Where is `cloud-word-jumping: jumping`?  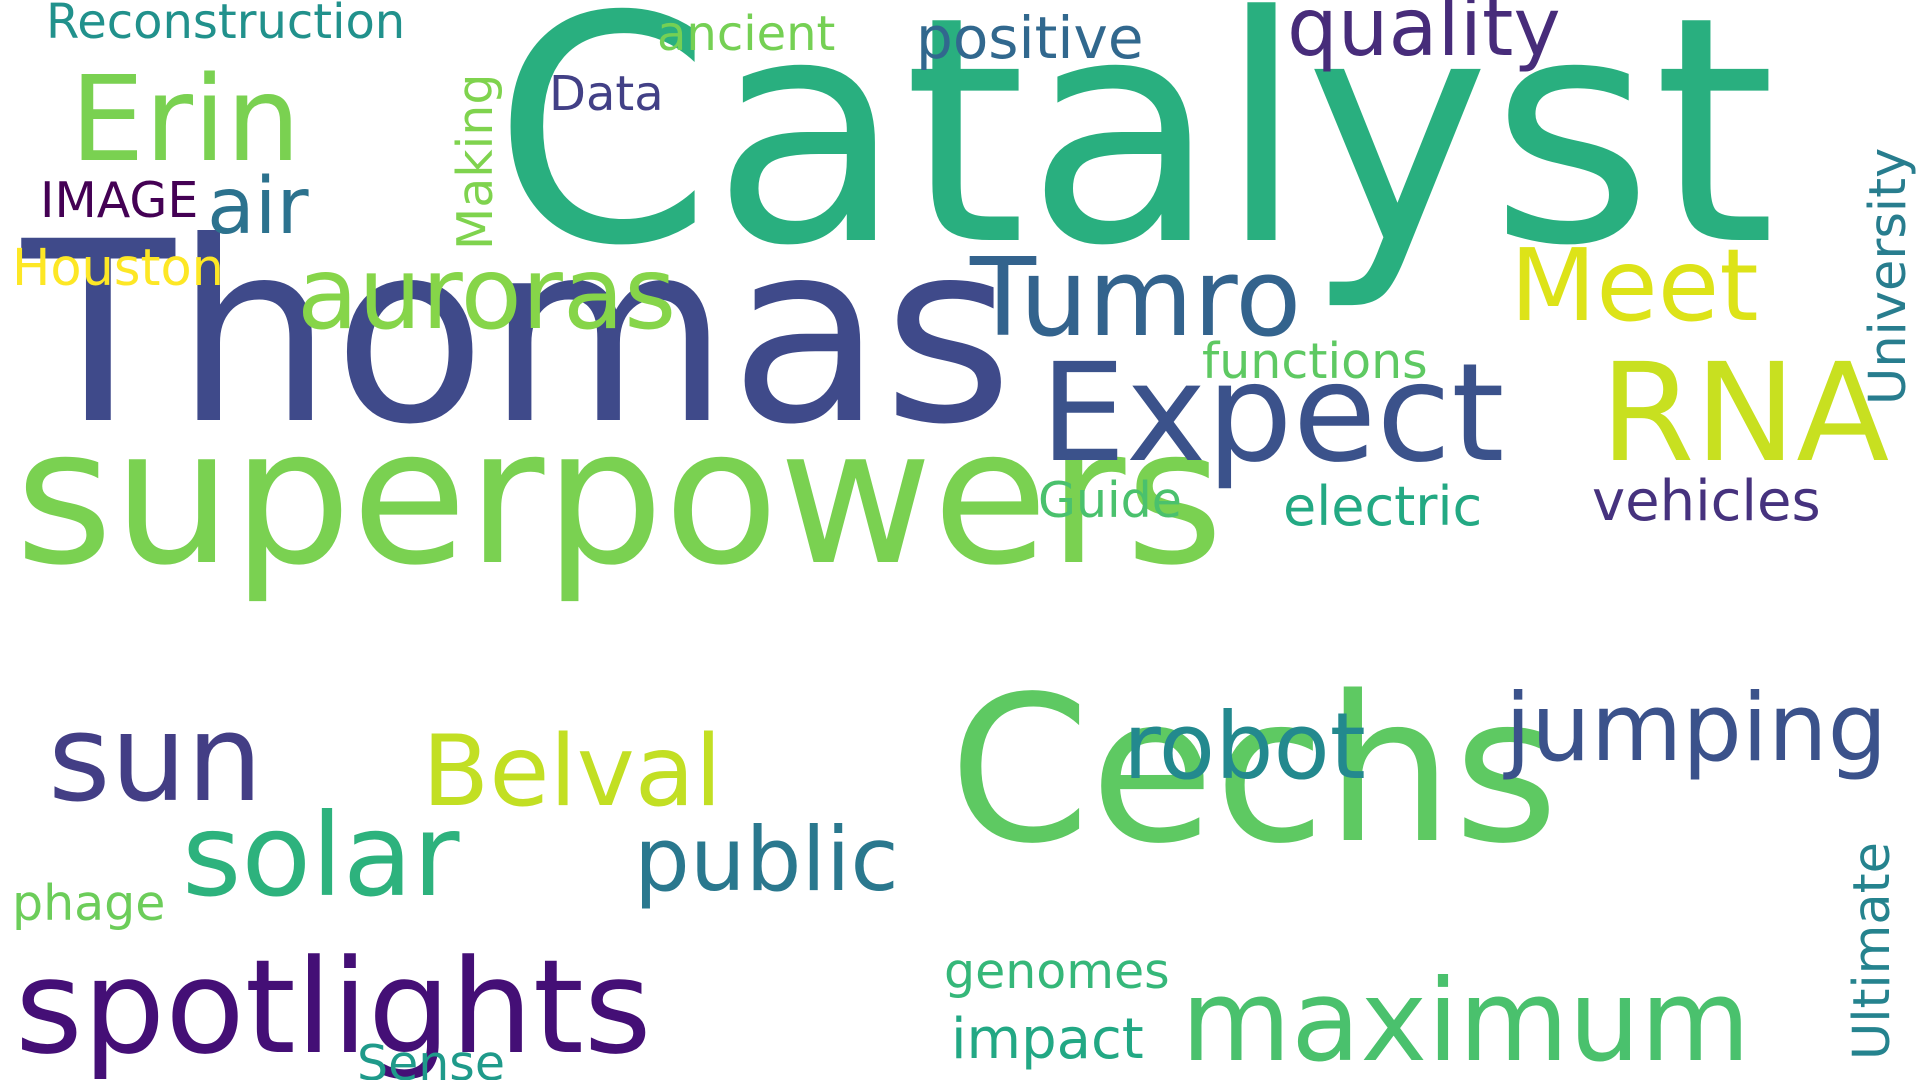 cloud-word-jumping: jumping is located at coordinates (1695, 728).